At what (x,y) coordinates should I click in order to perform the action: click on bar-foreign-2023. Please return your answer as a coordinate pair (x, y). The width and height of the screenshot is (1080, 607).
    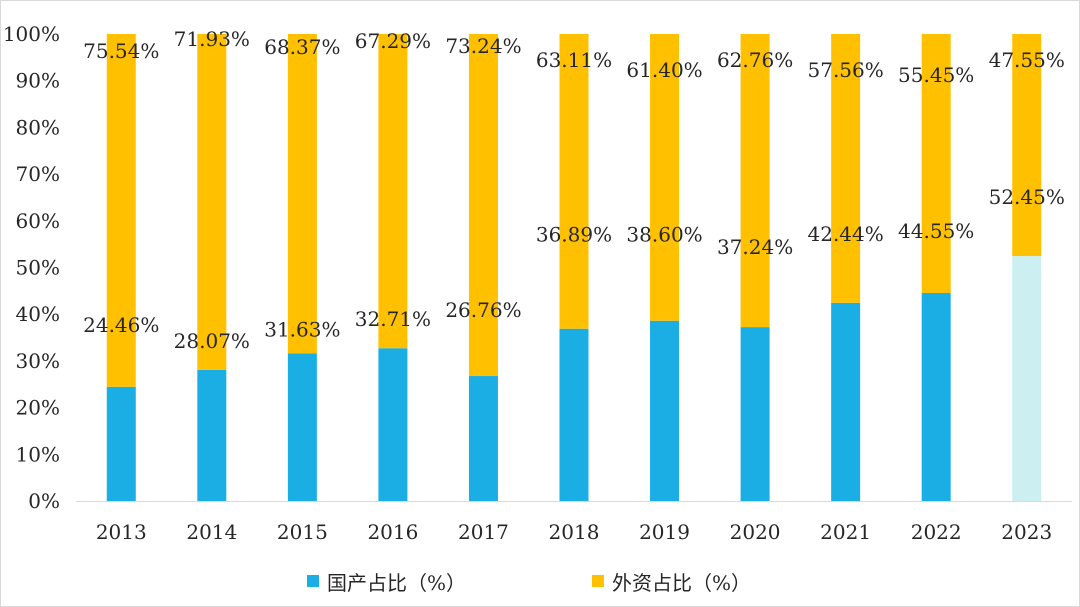
    Looking at the image, I should click on (1027, 145).